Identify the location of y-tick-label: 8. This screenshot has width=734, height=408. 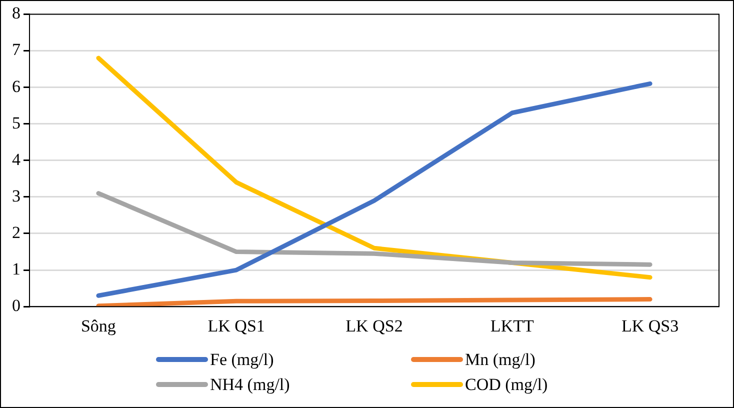
(16, 13).